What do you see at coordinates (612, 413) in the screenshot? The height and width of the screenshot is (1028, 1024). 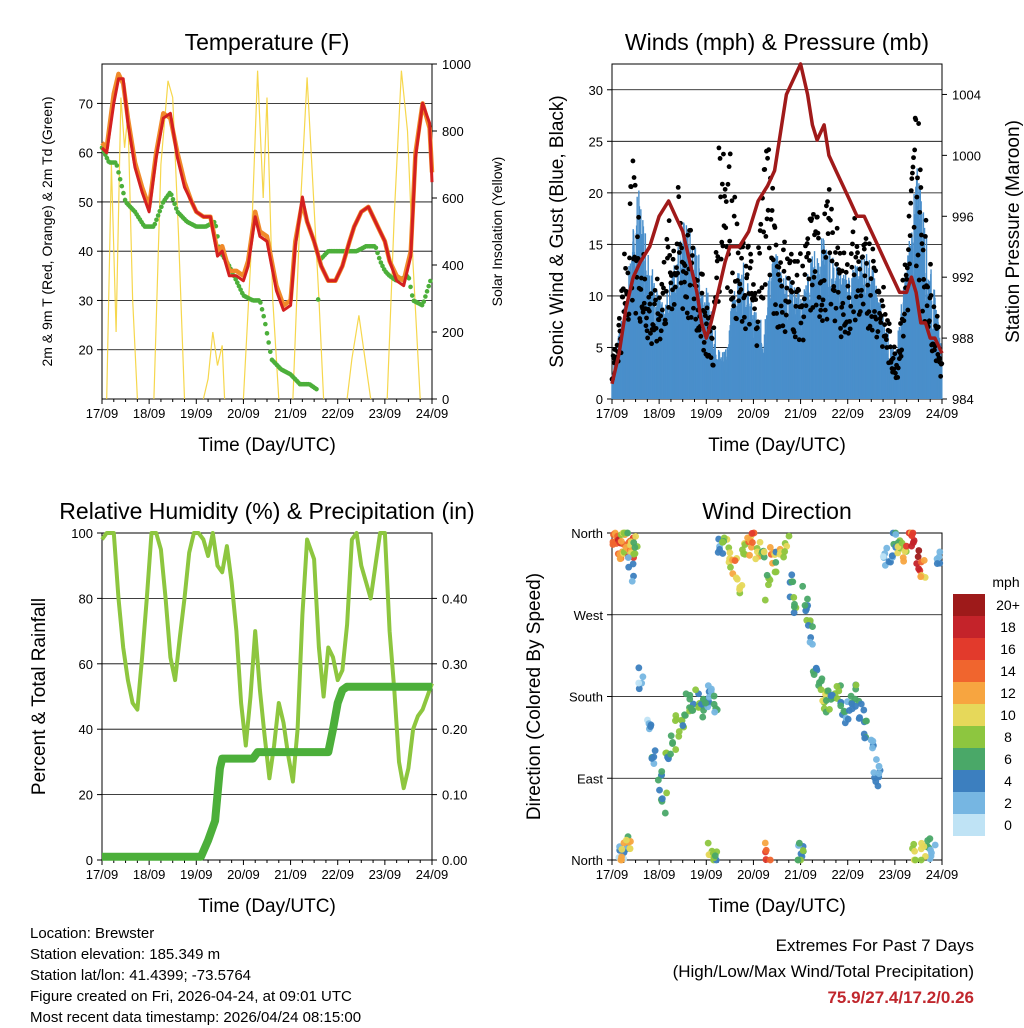 I see `winds-xtick-label: 17/09` at bounding box center [612, 413].